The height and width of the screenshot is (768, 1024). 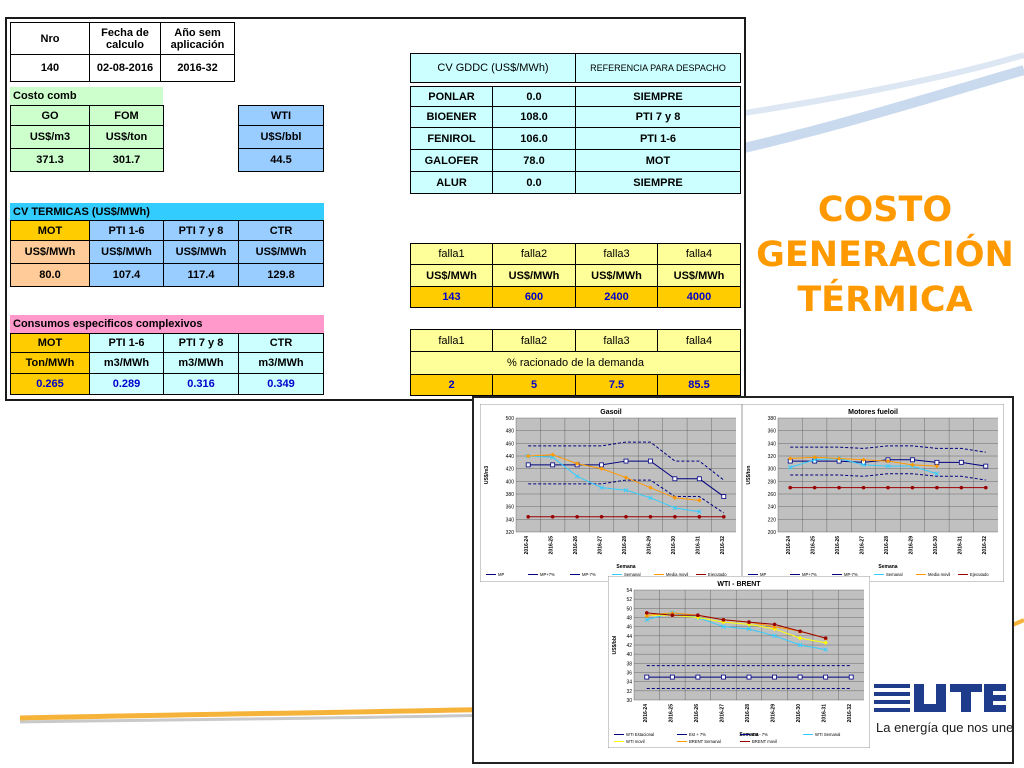 I want to click on y-tick-label: 440, so click(x=510, y=457).